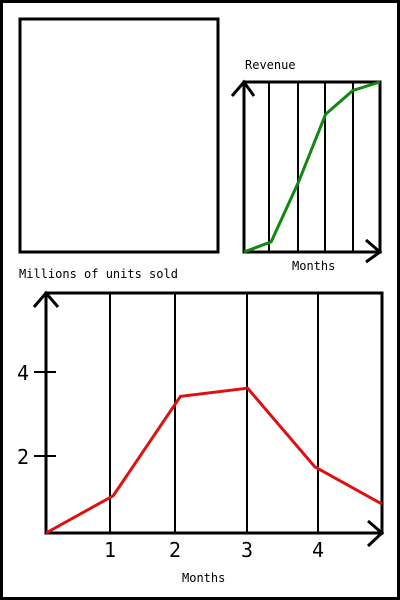 The height and width of the screenshot is (600, 400). What do you see at coordinates (375, 533) in the screenshot?
I see `units-x-arrow` at bounding box center [375, 533].